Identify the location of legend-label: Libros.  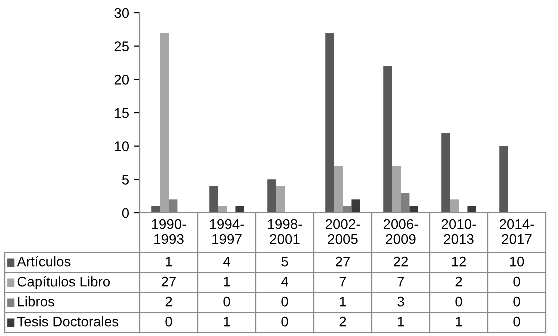
(36, 301).